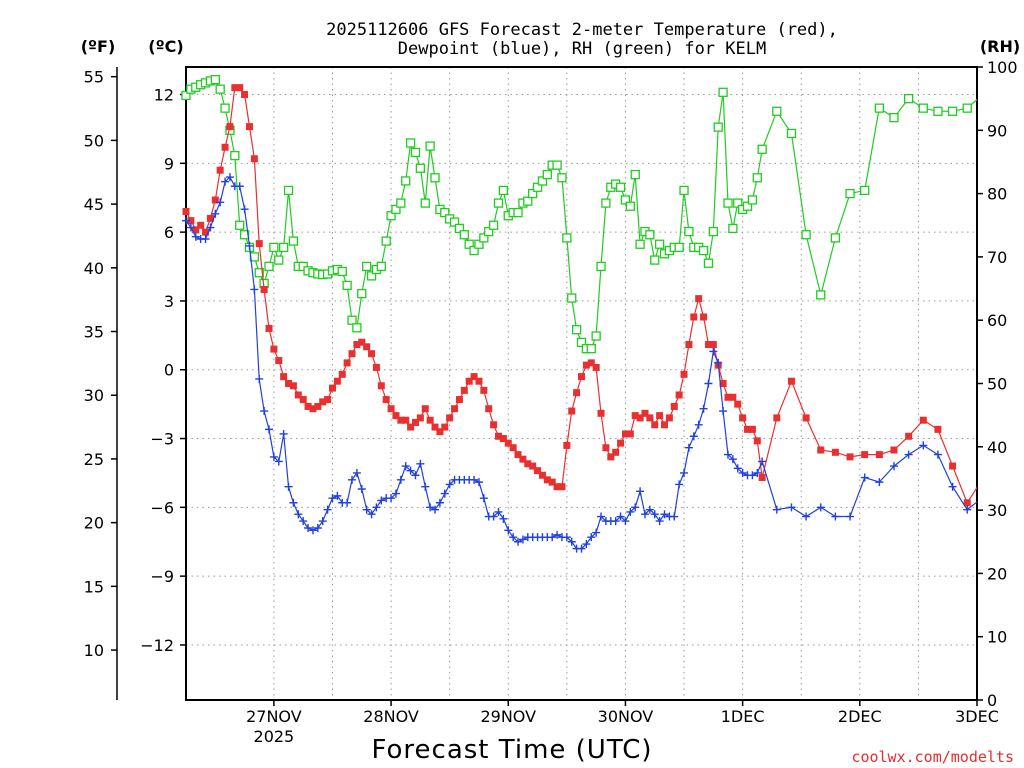  Describe the element at coordinates (94, 459) in the screenshot. I see `fahrenheit-tick-label: 25` at that location.